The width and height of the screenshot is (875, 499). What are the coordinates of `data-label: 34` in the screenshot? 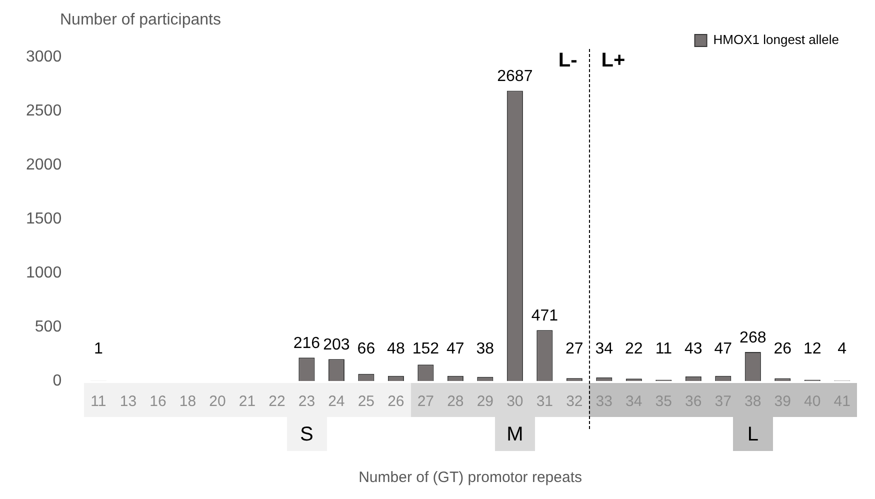 It's located at (604, 349).